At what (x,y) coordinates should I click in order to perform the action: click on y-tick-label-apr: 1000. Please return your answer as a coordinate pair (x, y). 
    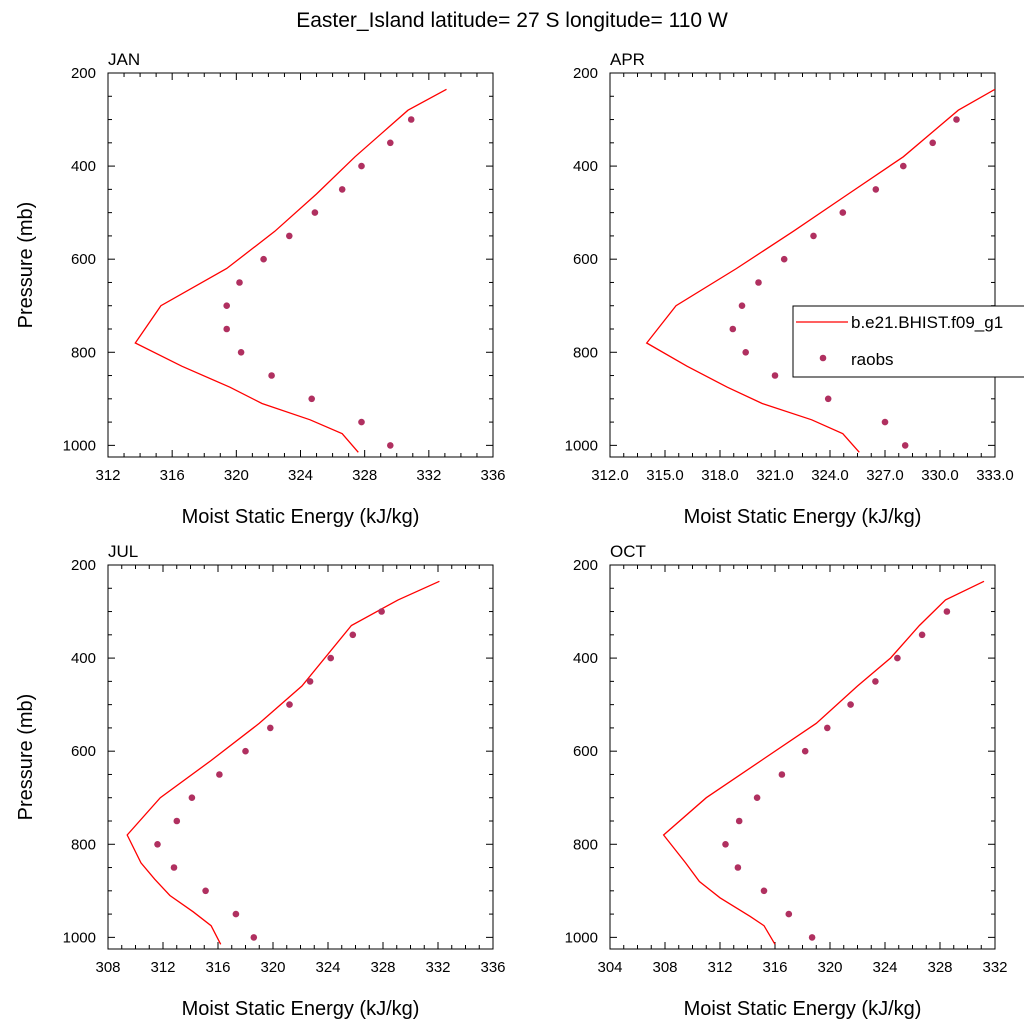
    Looking at the image, I should click on (581, 445).